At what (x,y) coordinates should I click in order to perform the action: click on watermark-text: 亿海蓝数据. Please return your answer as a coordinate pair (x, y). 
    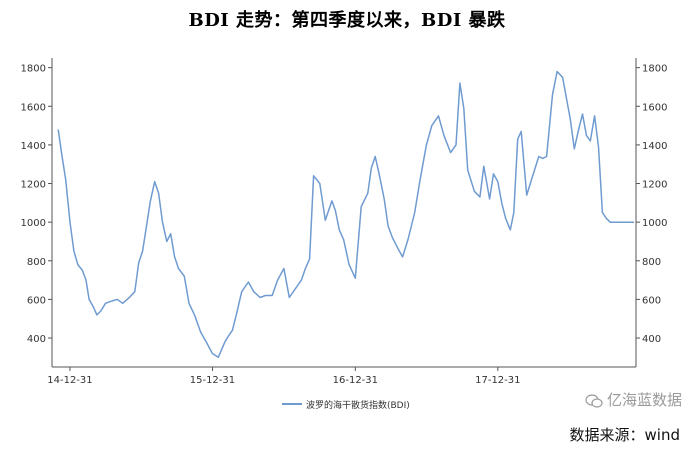
    Looking at the image, I should click on (644, 400).